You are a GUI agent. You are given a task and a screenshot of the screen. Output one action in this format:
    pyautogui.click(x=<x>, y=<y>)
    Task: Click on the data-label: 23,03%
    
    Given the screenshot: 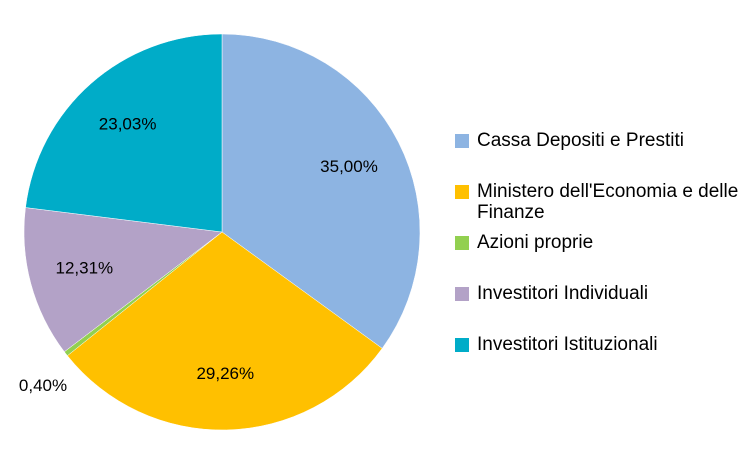 What is the action you would take?
    pyautogui.click(x=128, y=124)
    